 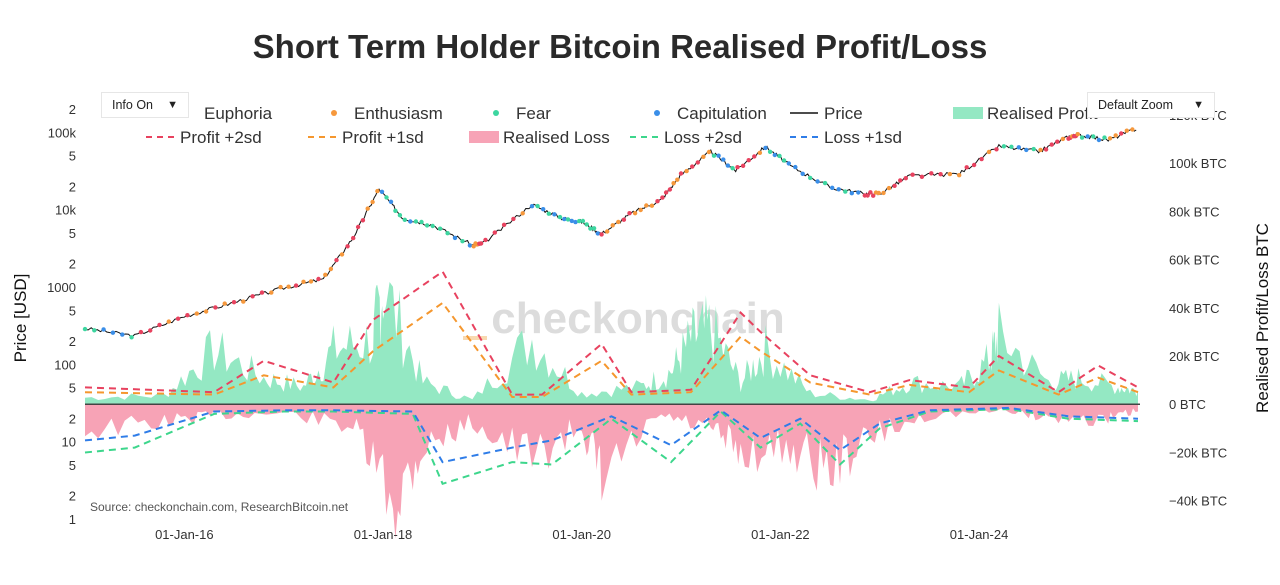 I want to click on y-right-tick-label: −40k BTC, so click(x=1198, y=501).